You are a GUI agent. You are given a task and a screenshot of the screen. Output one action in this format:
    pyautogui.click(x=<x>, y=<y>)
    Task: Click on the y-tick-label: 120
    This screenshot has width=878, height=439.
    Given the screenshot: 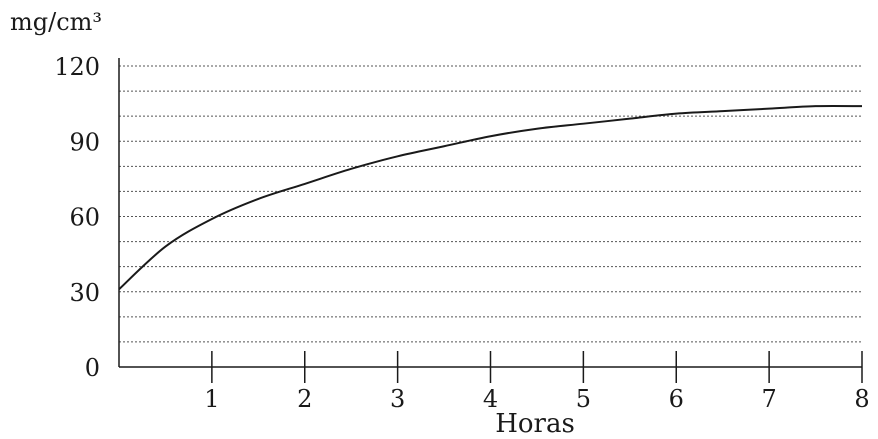 What is the action you would take?
    pyautogui.click(x=77, y=67)
    